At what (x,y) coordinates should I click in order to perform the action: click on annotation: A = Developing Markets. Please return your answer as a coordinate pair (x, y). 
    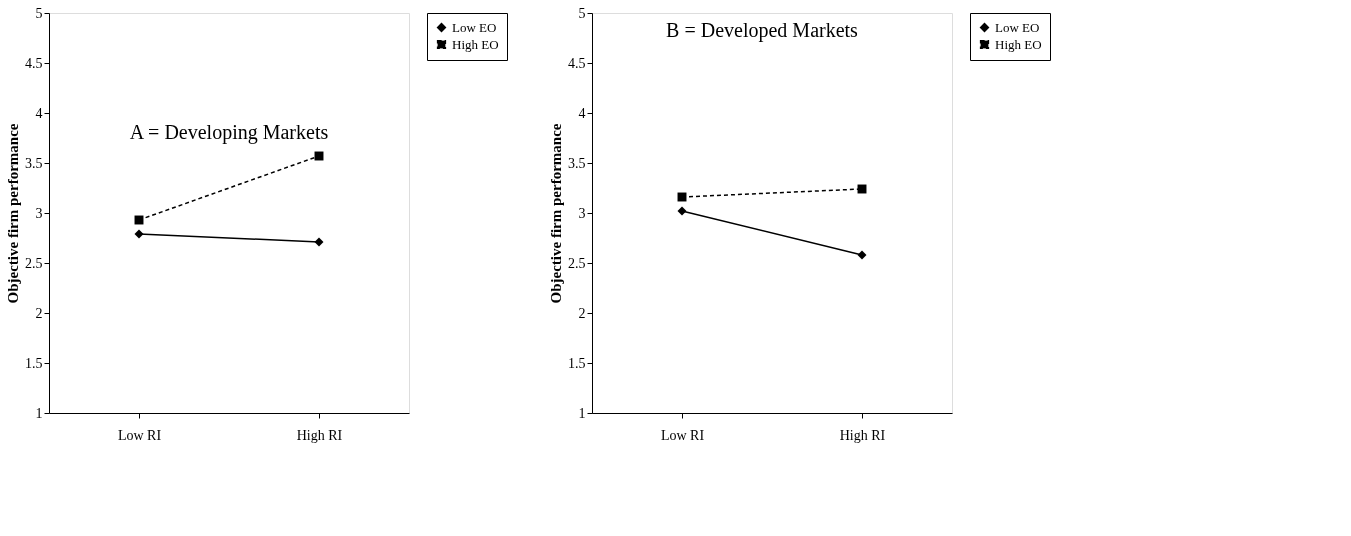
    Looking at the image, I should click on (229, 132).